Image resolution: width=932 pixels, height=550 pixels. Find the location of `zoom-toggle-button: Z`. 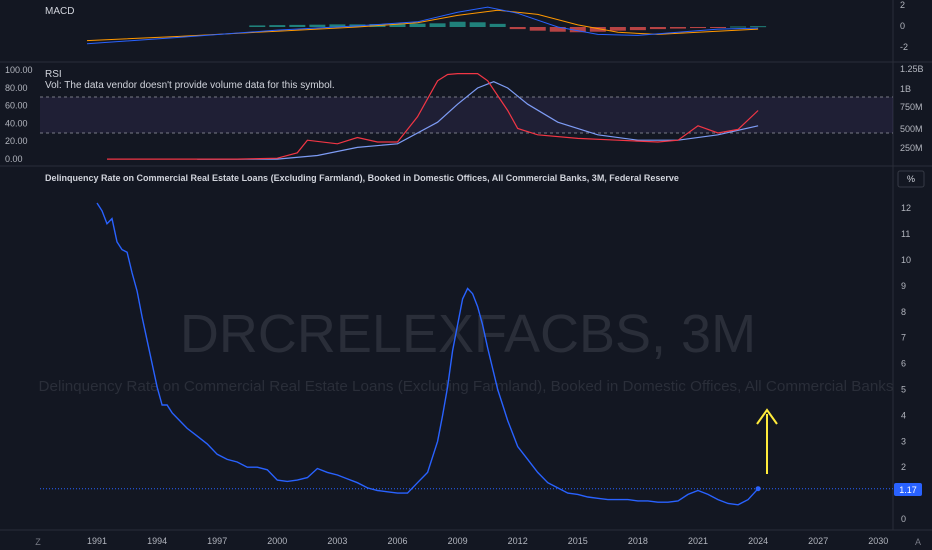

zoom-toggle-button: Z is located at coordinates (38, 542).